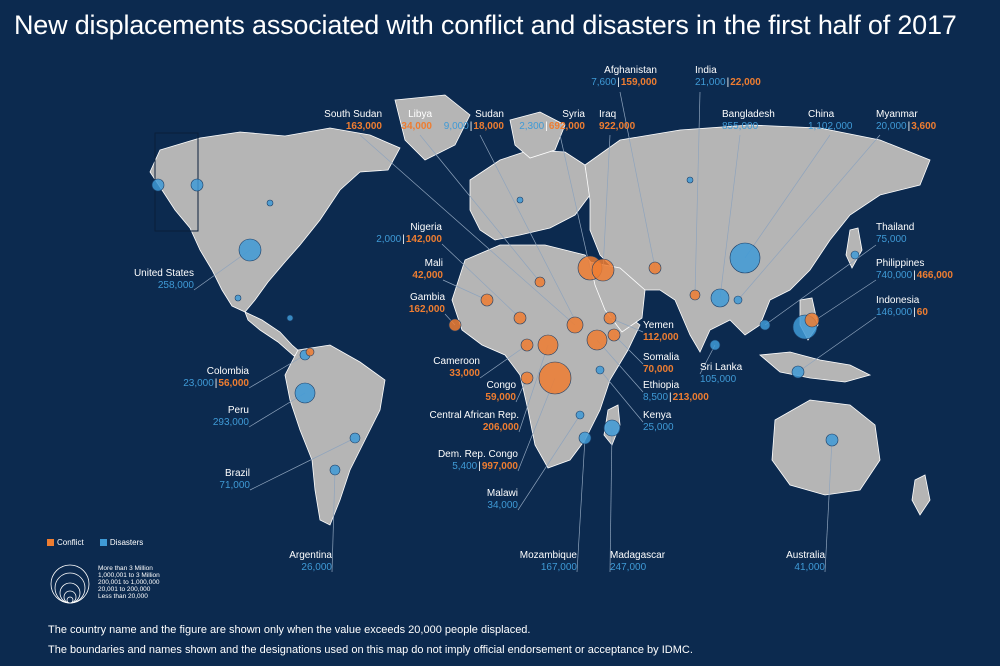  Describe the element at coordinates (805, 561) in the screenshot. I see `label-australia: Australia 41,000` at that location.